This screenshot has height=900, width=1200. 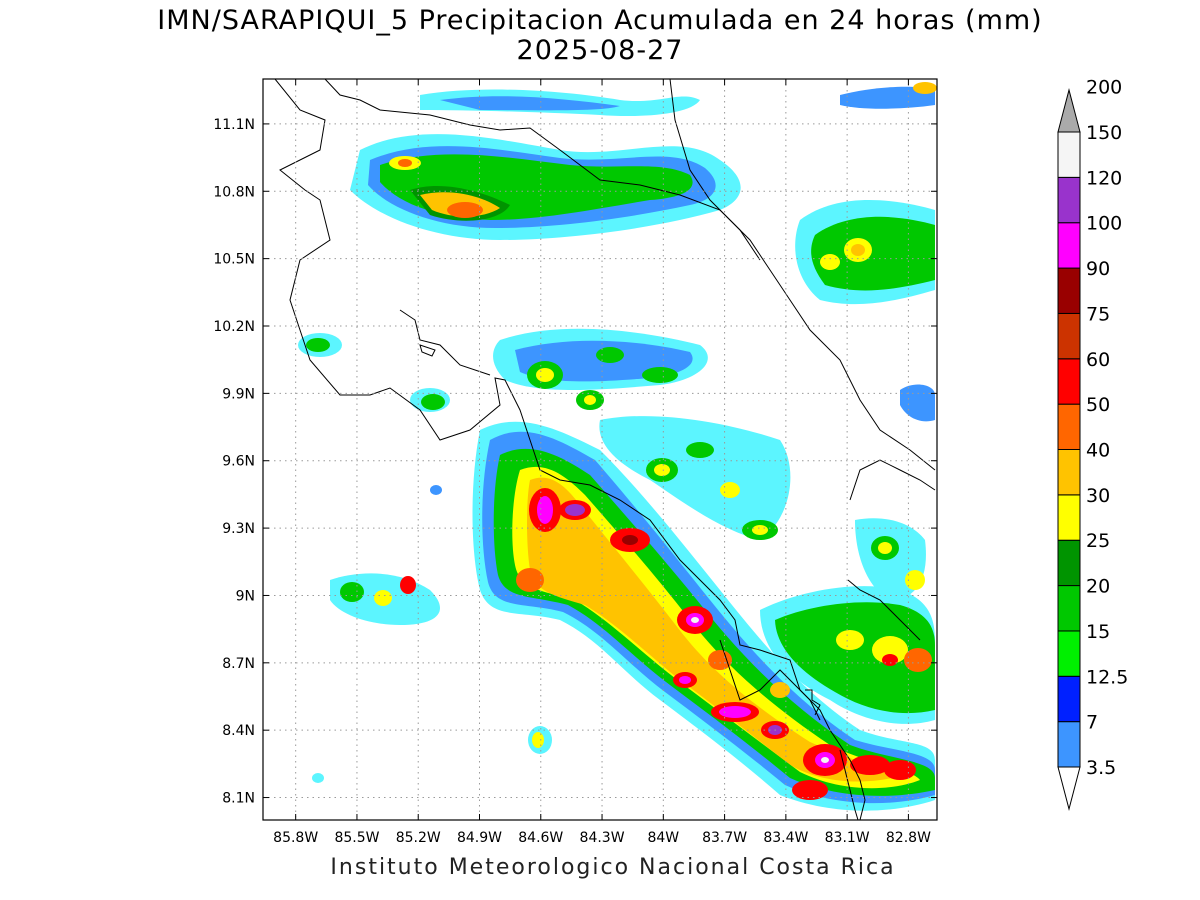 What do you see at coordinates (544, 434) in the screenshot?
I see `rain-cells-central` at bounding box center [544, 434].